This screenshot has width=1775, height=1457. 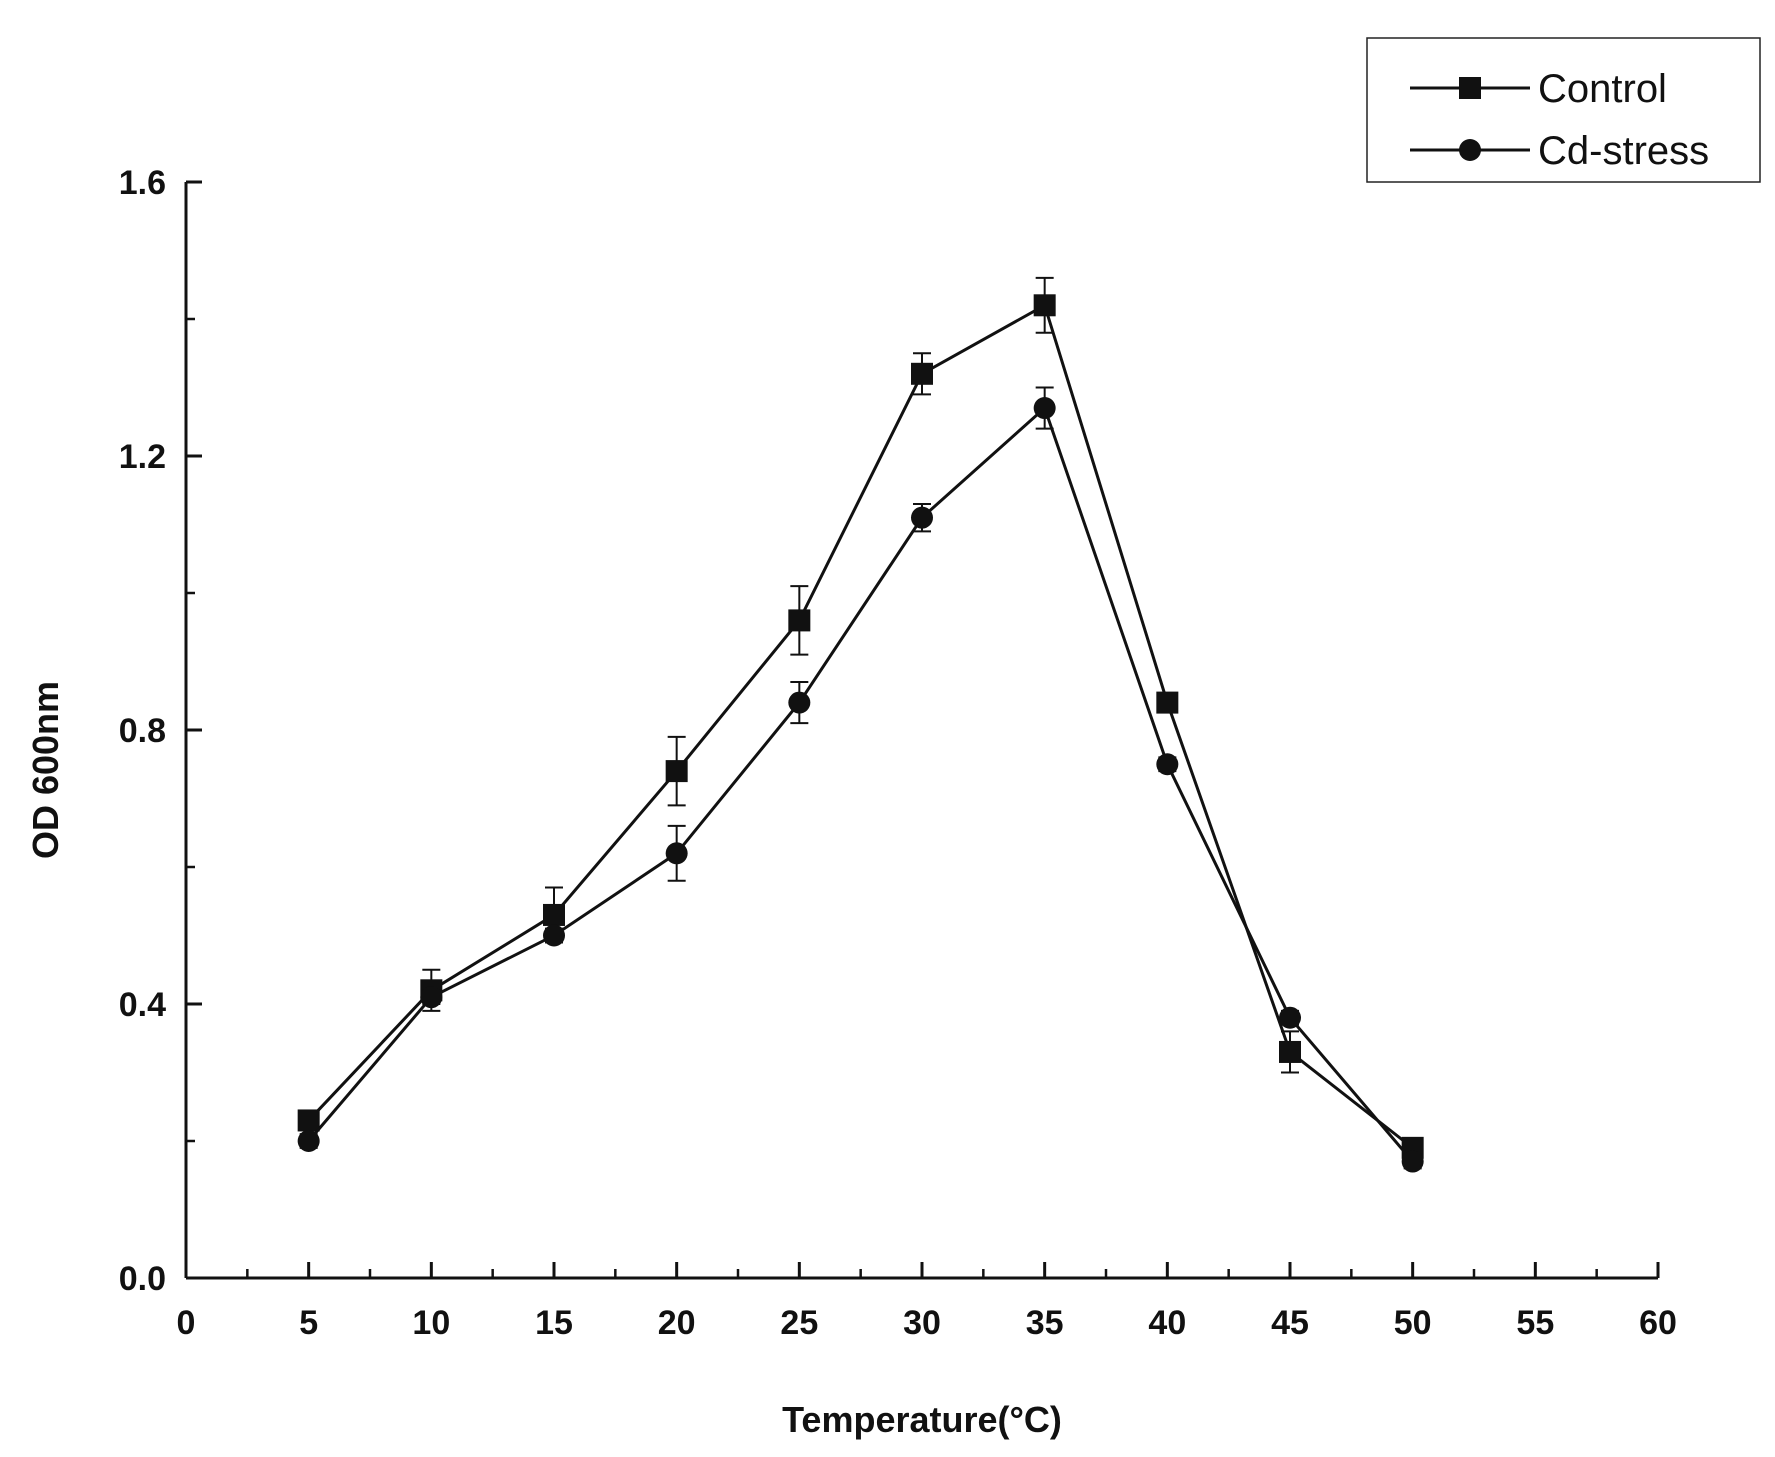 I want to click on legend-label-cd-stress: Cd-stress, so click(x=1623, y=151).